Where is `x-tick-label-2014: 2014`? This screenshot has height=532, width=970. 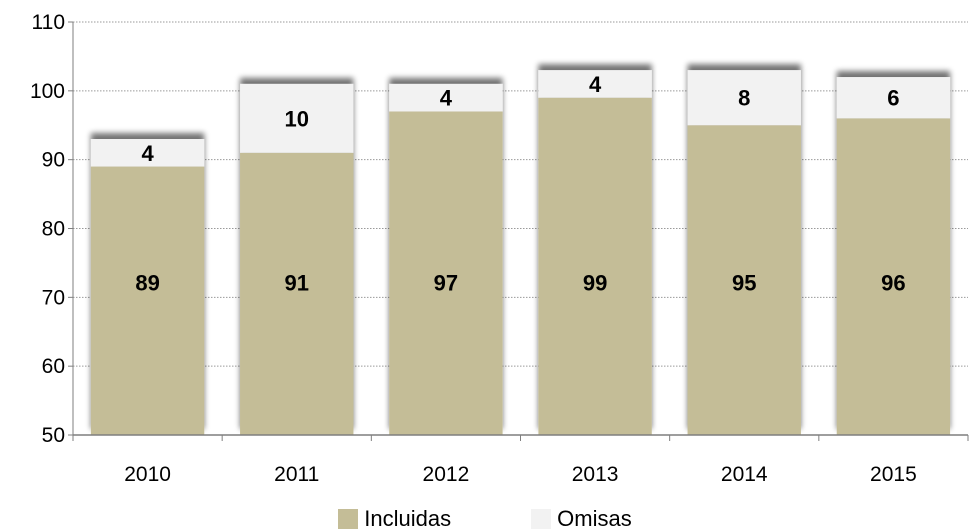 x-tick-label-2014: 2014 is located at coordinates (744, 474).